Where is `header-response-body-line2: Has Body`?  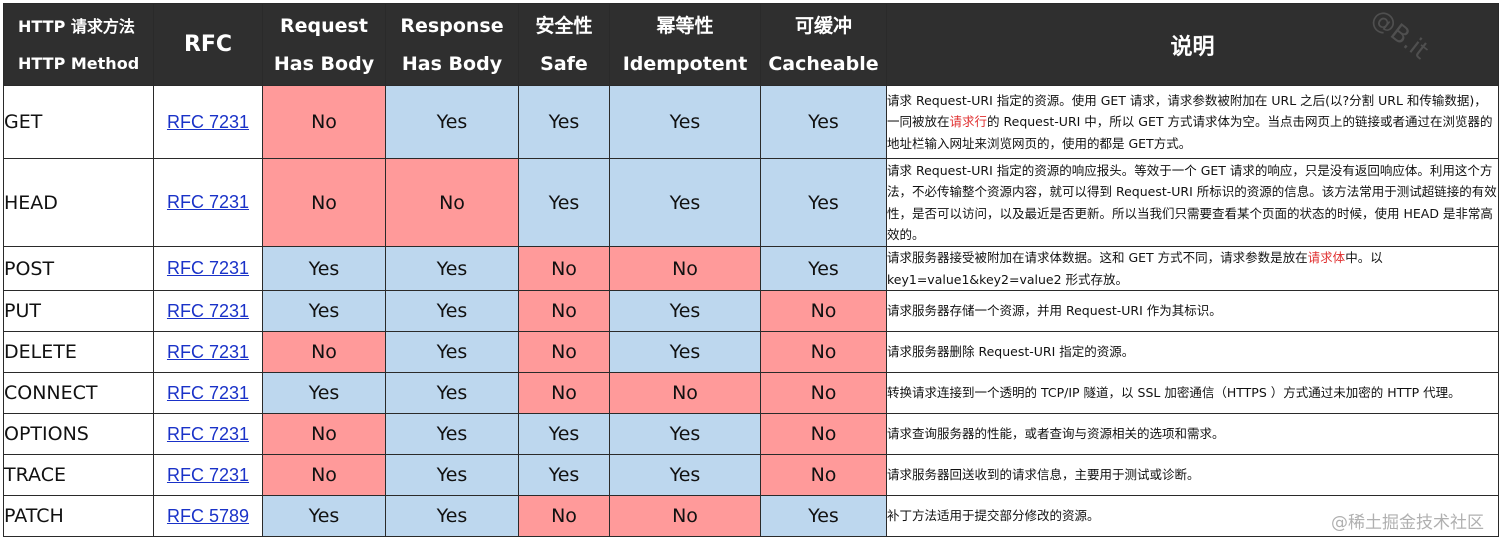 header-response-body-line2: Has Body is located at coordinates (452, 63).